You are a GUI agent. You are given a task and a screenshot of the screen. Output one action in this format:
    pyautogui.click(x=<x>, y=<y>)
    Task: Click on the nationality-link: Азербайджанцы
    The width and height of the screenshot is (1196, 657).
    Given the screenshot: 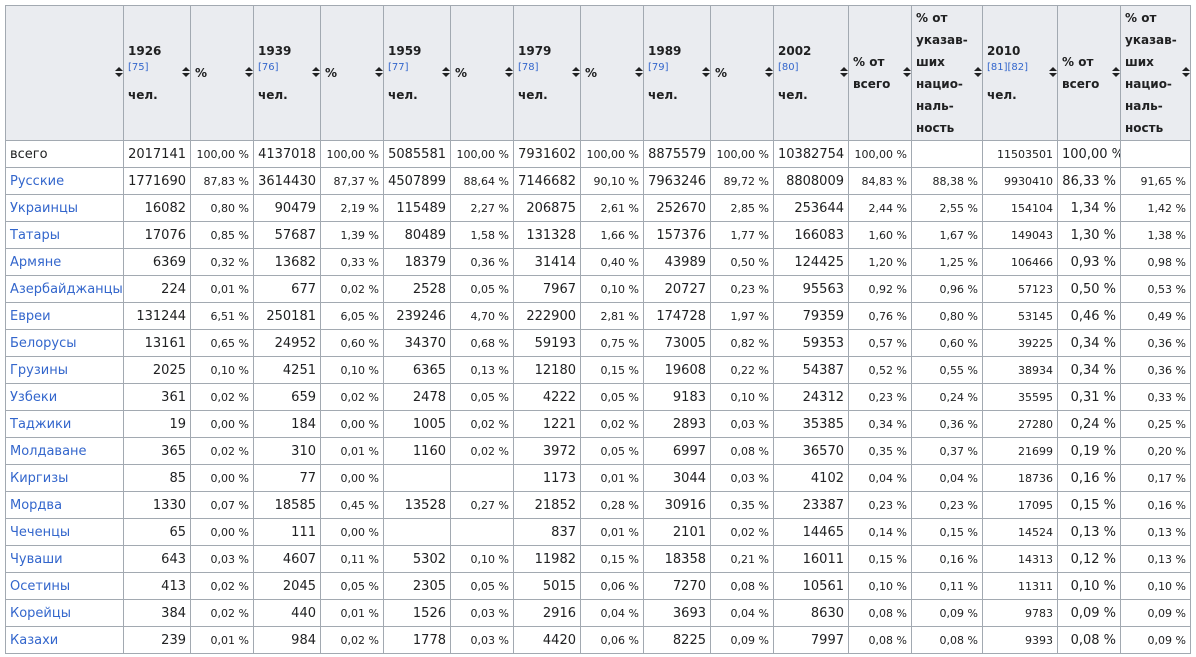 What is the action you would take?
    pyautogui.click(x=66, y=289)
    